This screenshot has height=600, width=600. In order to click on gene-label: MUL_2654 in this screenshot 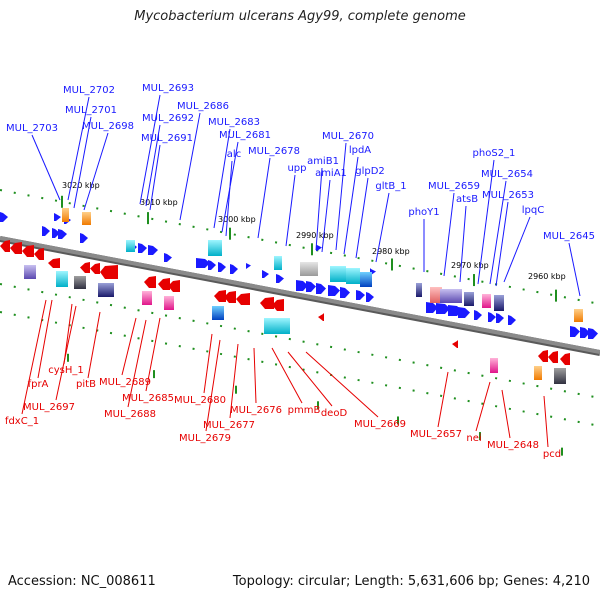, I will do `click(507, 174)`.